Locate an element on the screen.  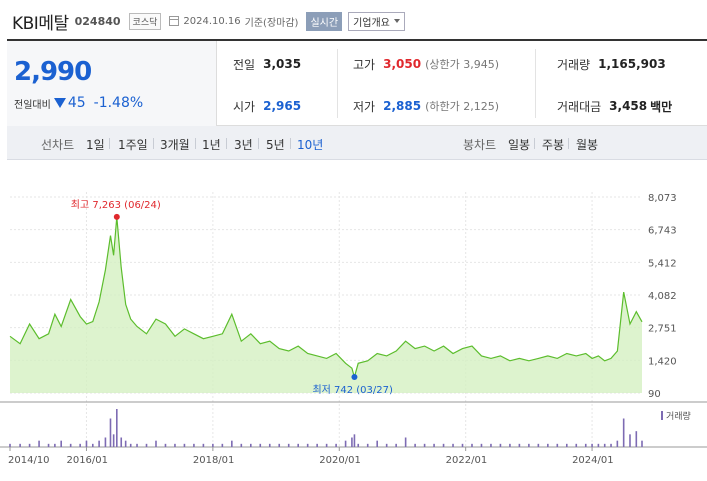
current-price: 2,990 is located at coordinates (53, 72).